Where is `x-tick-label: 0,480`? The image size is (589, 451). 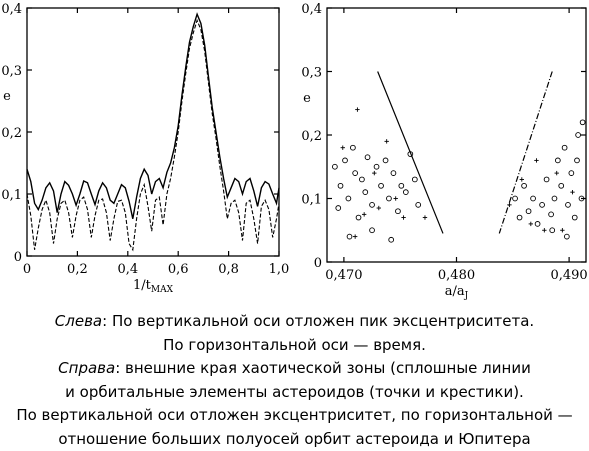
x-tick-label: 0,480 is located at coordinates (456, 275).